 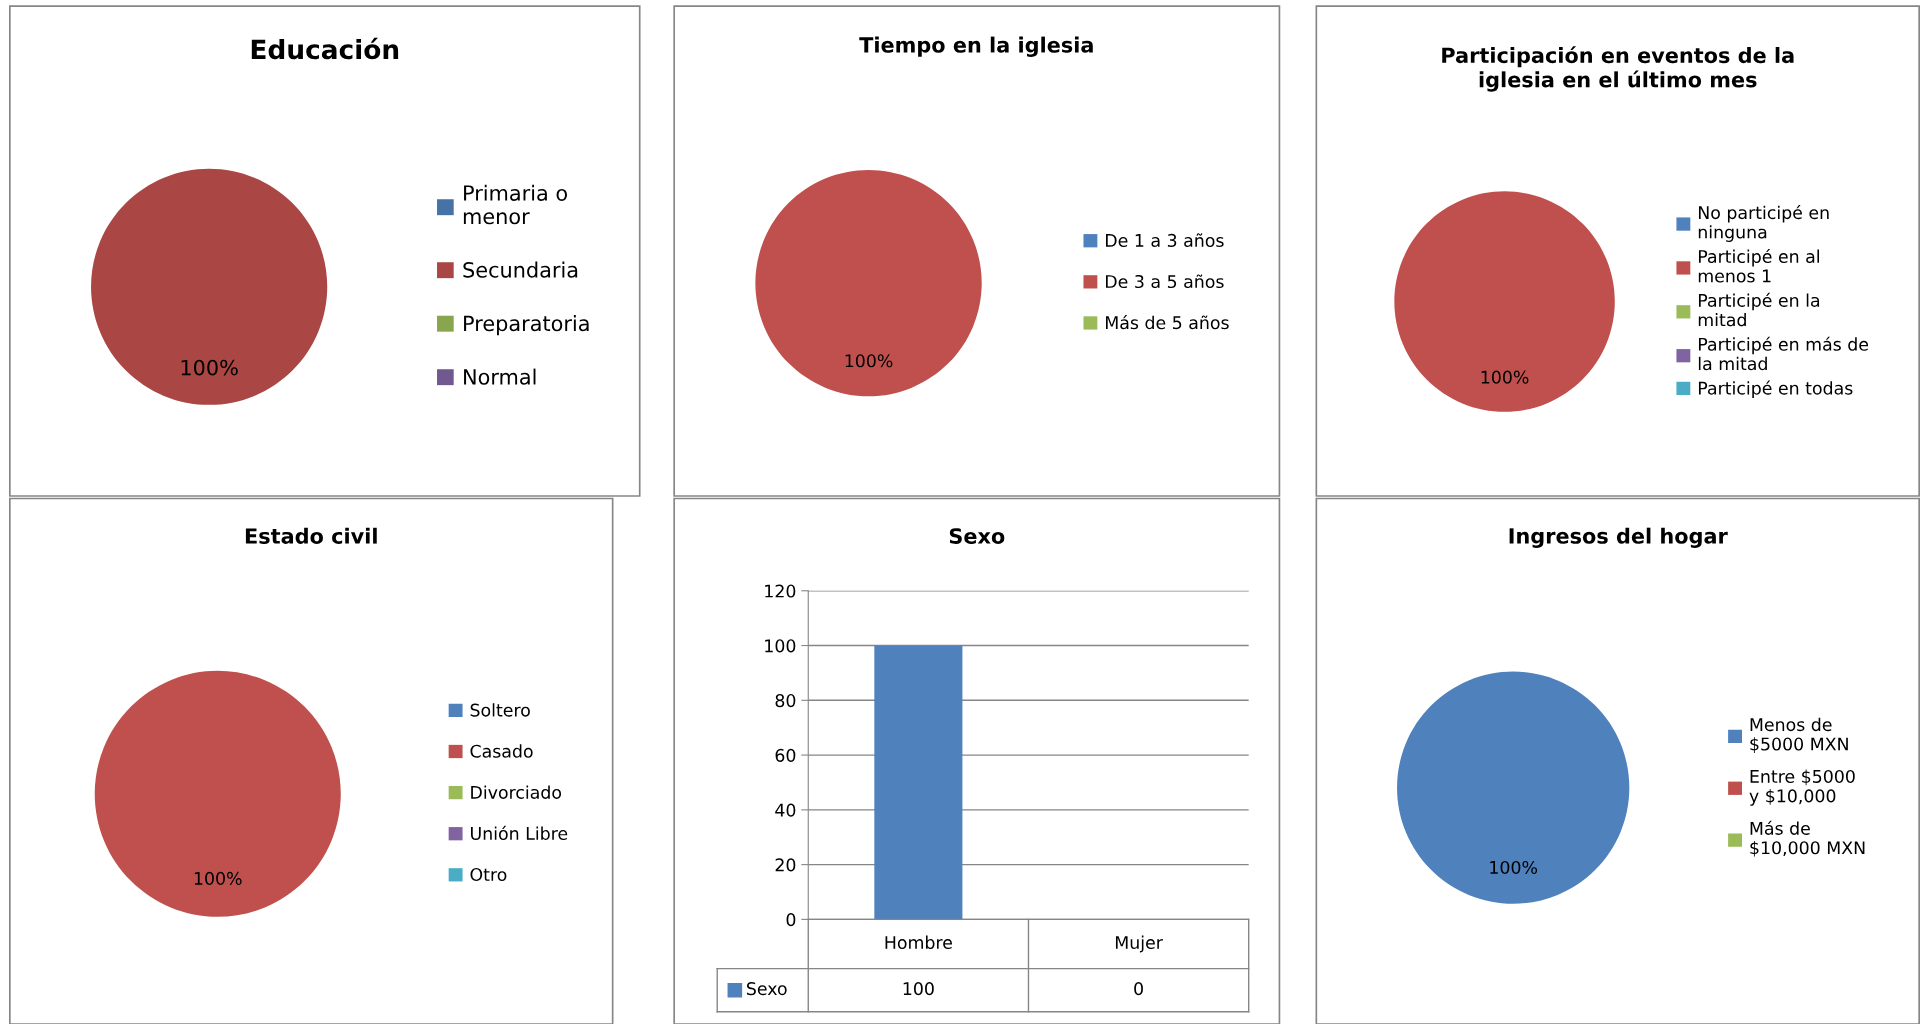 What do you see at coordinates (516, 792) in the screenshot?
I see `legend-label: Divorciado` at bounding box center [516, 792].